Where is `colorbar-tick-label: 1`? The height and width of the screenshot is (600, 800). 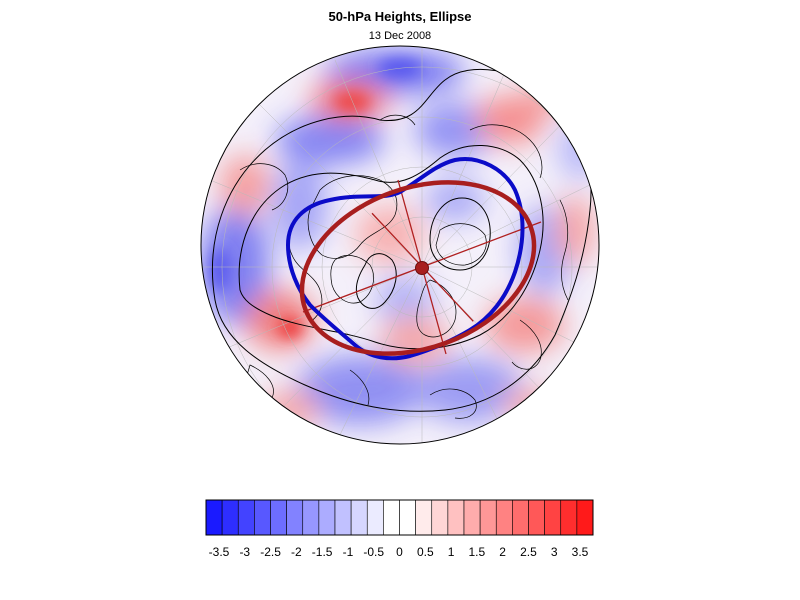 colorbar-tick-label: 1 is located at coordinates (451, 552).